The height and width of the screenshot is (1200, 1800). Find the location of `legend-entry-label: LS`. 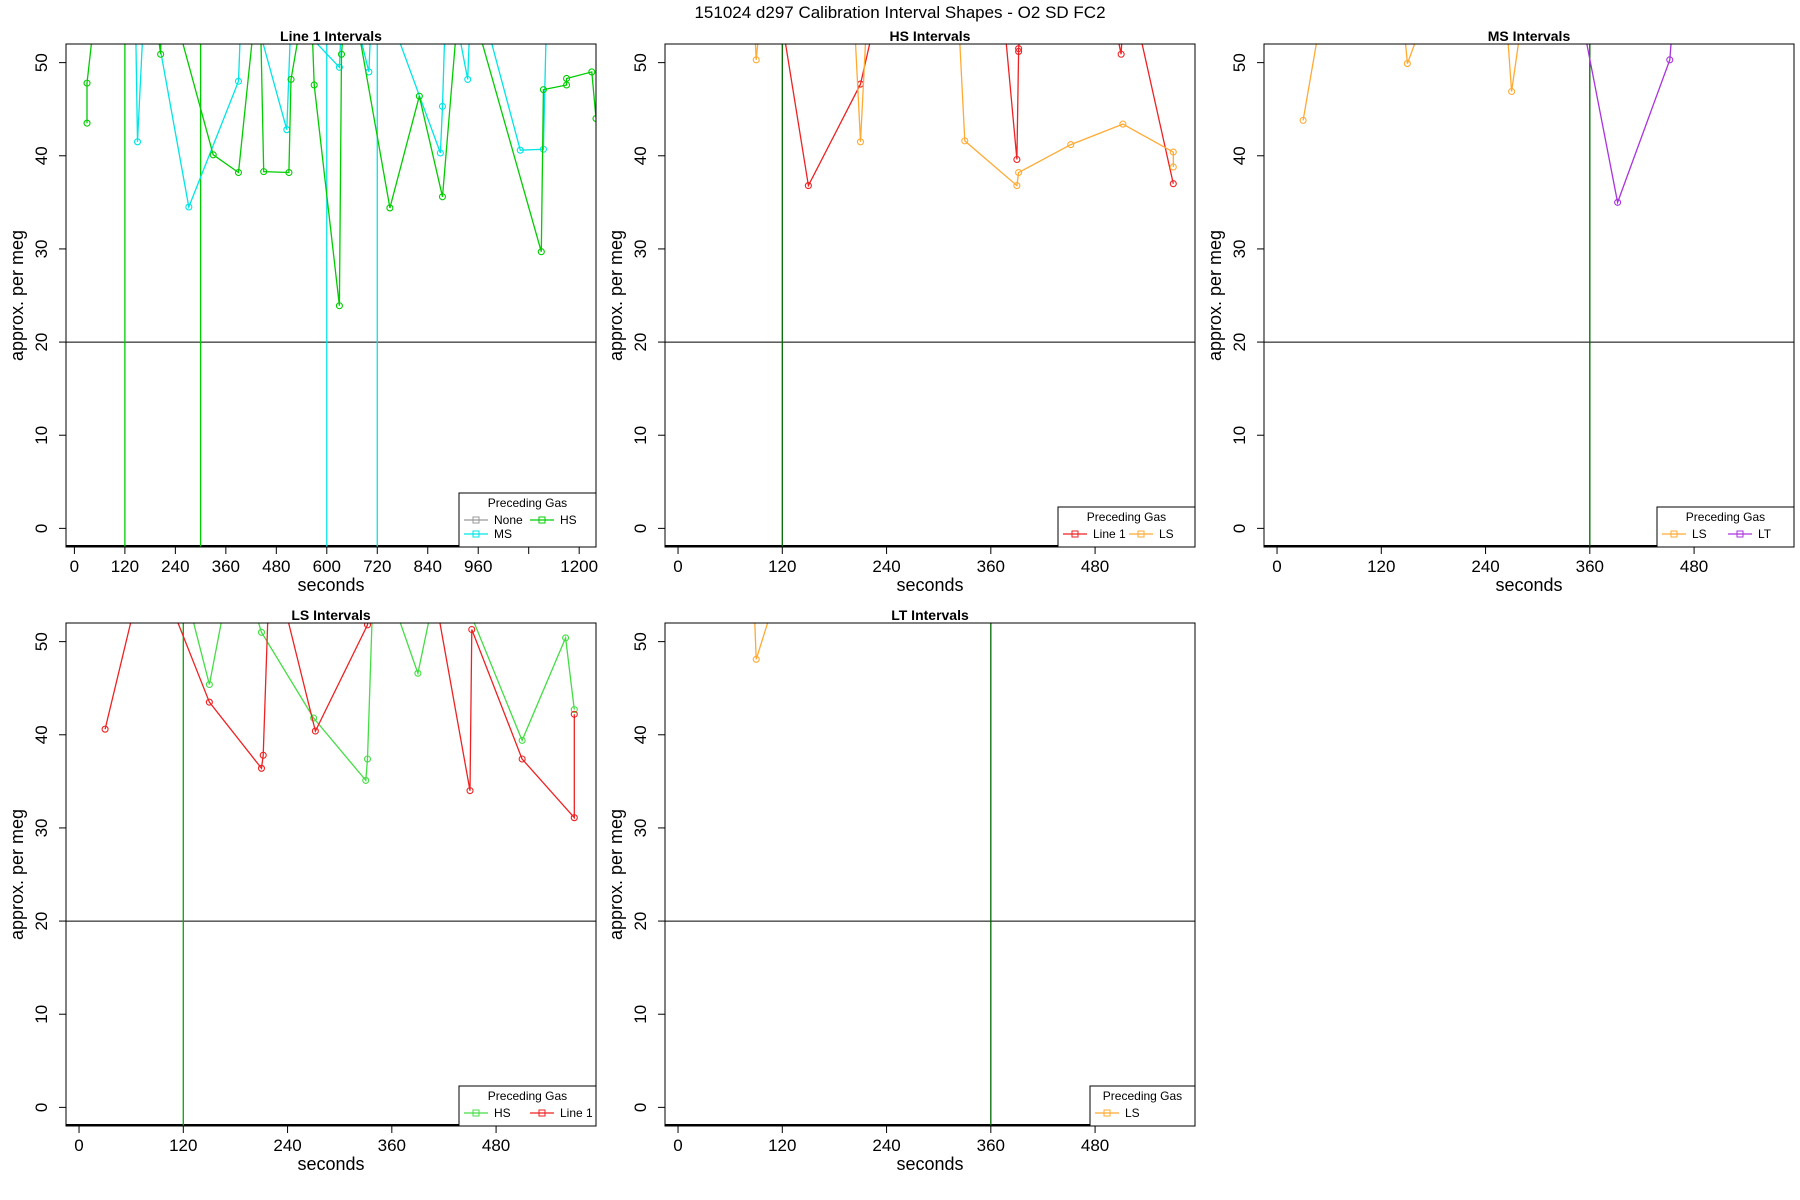

legend-entry-label: LS is located at coordinates (1132, 1113).